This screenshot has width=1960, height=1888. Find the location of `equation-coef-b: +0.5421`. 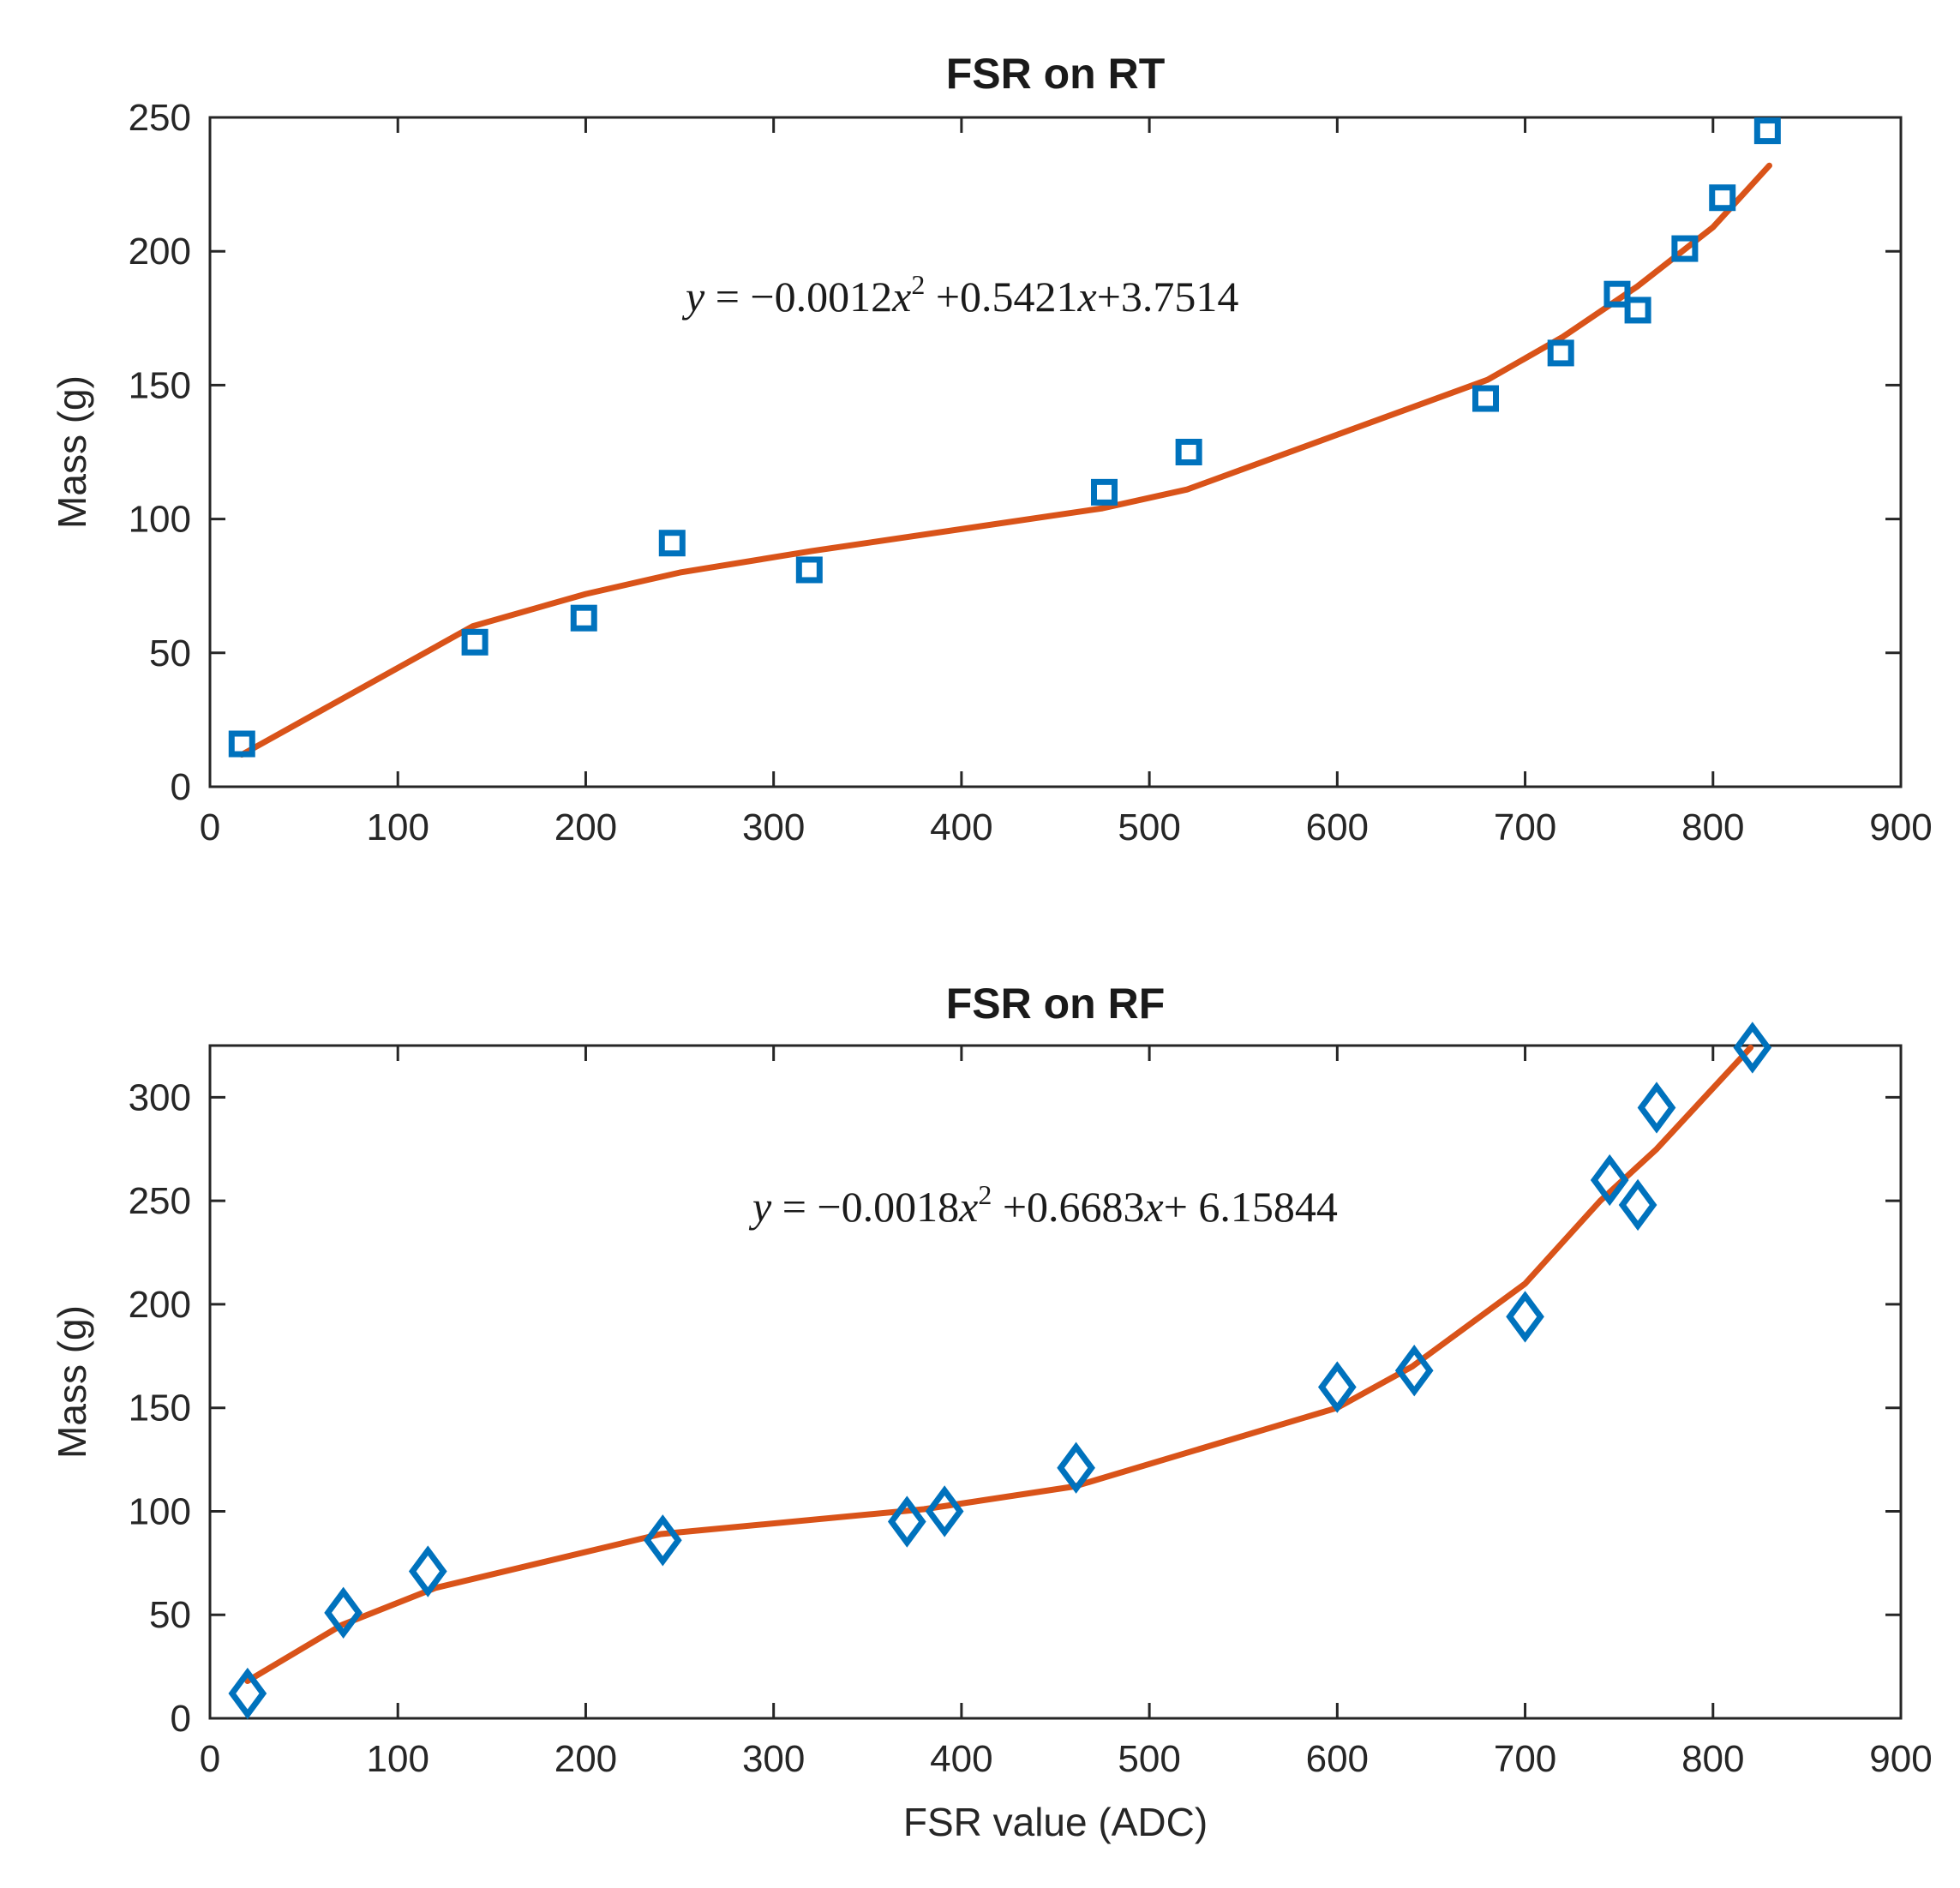

equation-coef-b: +0.5421 is located at coordinates (1001, 297).